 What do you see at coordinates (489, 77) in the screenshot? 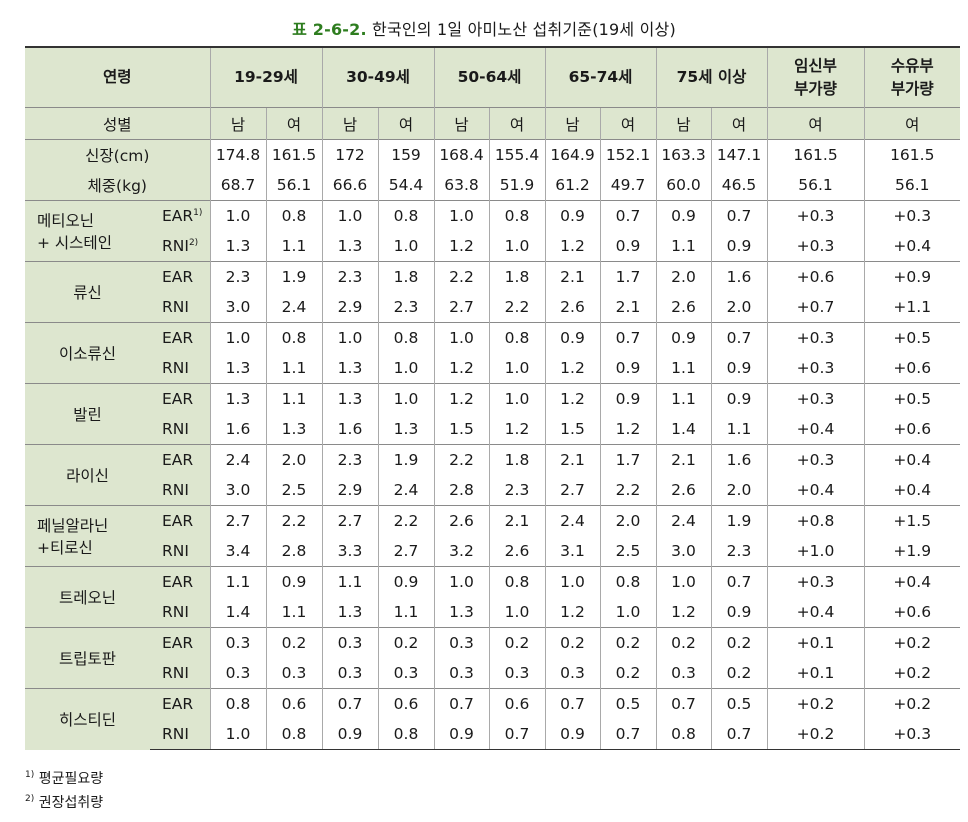
I see `age-group: 50-64세` at bounding box center [489, 77].